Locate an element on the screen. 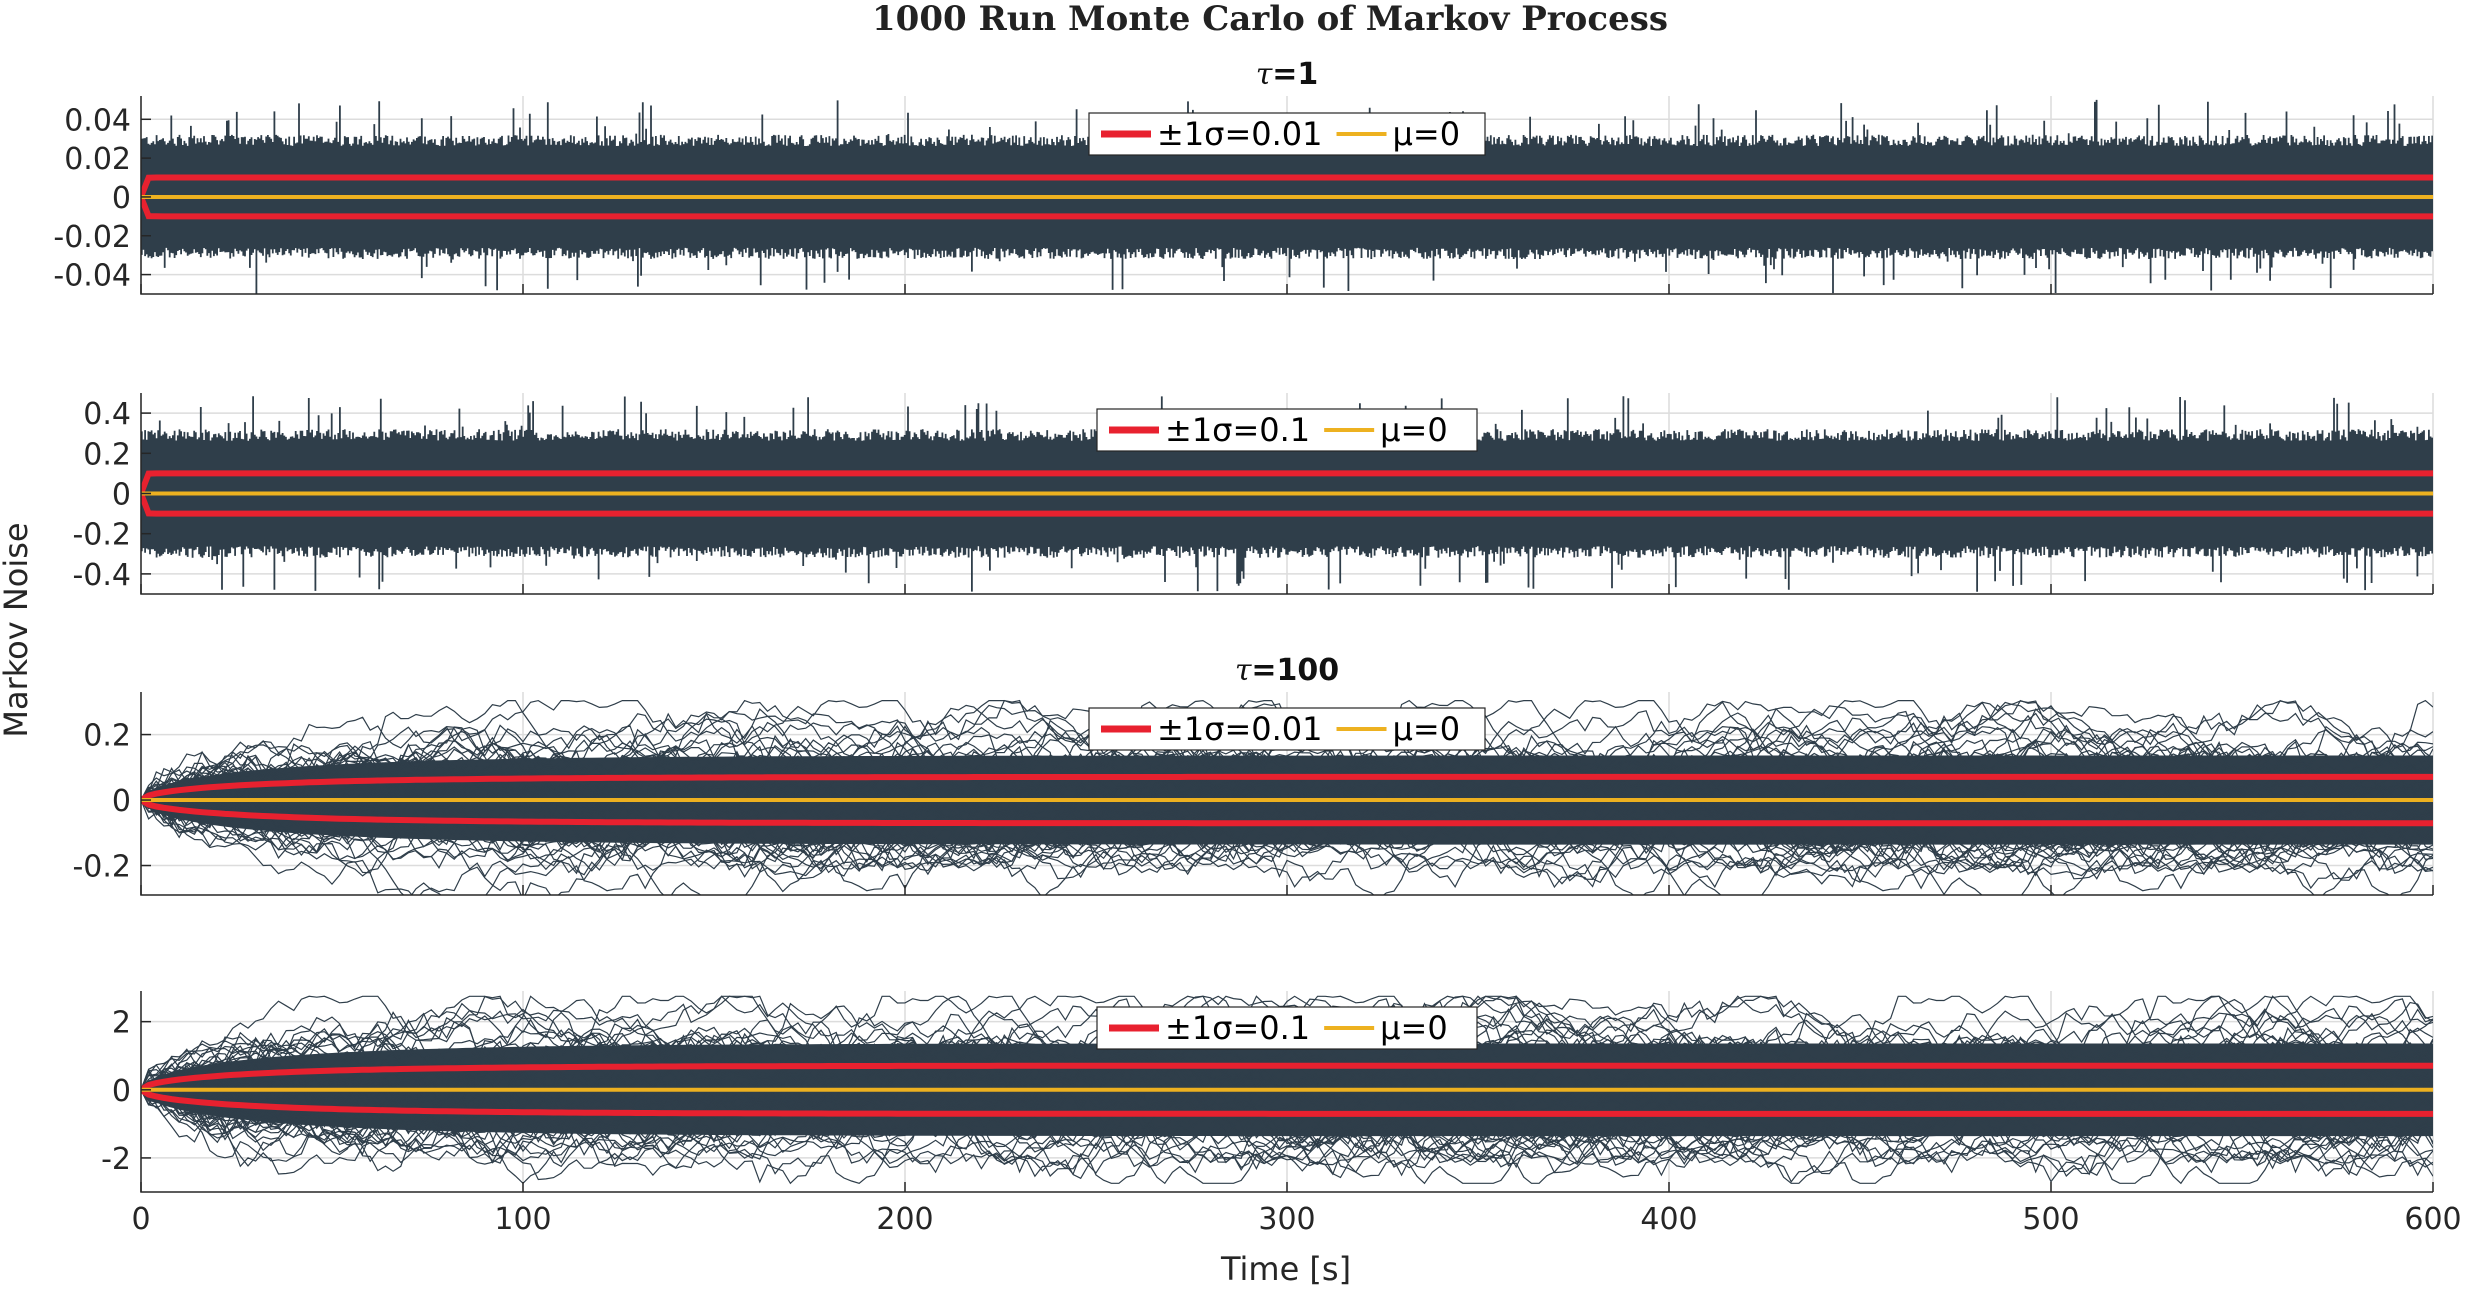 Image resolution: width=2465 pixels, height=1289 pixels. y-tick-label: -0.4 is located at coordinates (101, 575).